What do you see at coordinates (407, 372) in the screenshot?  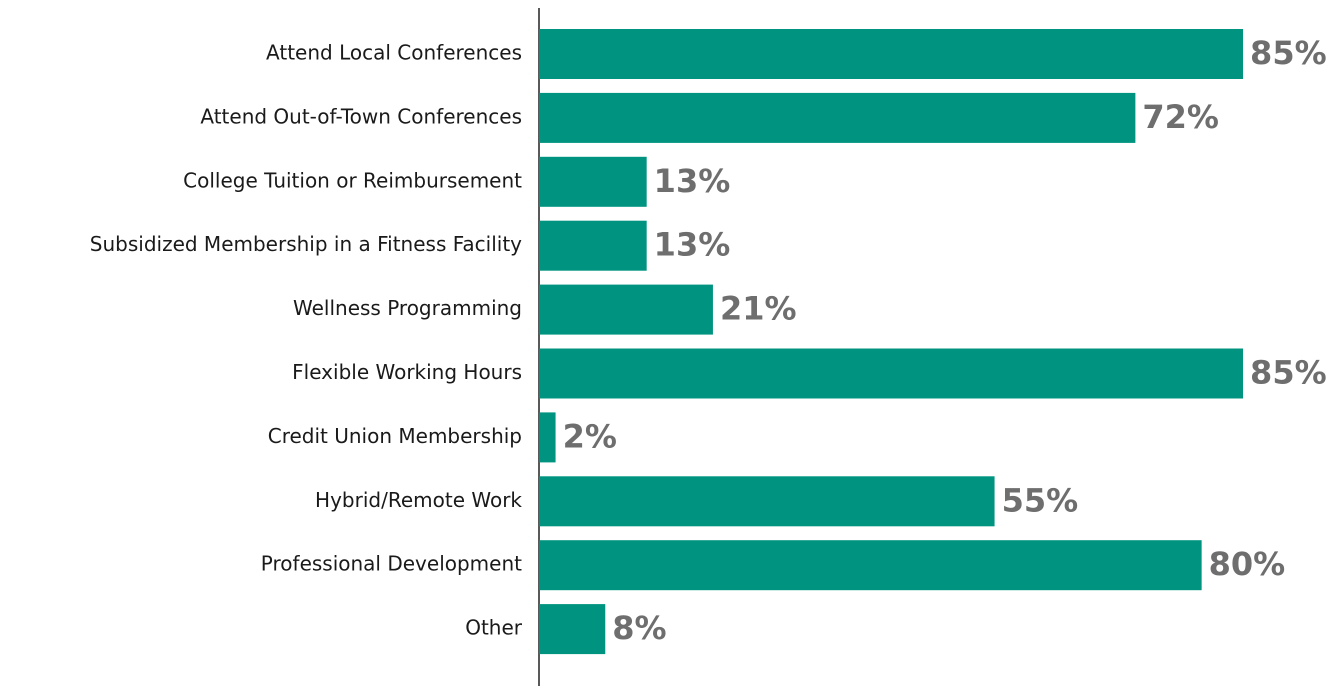 I see `category-label: Flexible Working Hours` at bounding box center [407, 372].